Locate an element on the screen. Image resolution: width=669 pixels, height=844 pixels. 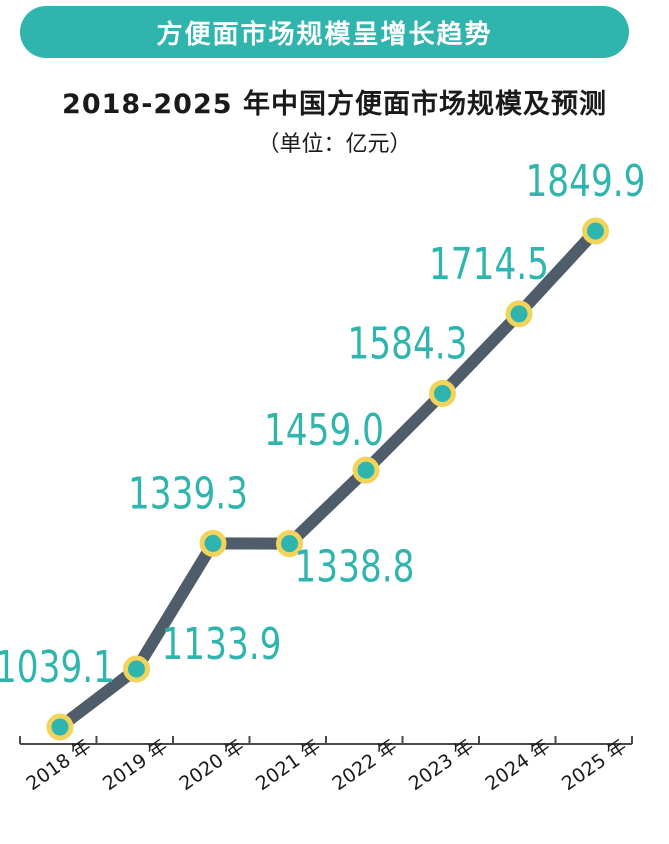
data-label: 1459.0 is located at coordinates (324, 430).